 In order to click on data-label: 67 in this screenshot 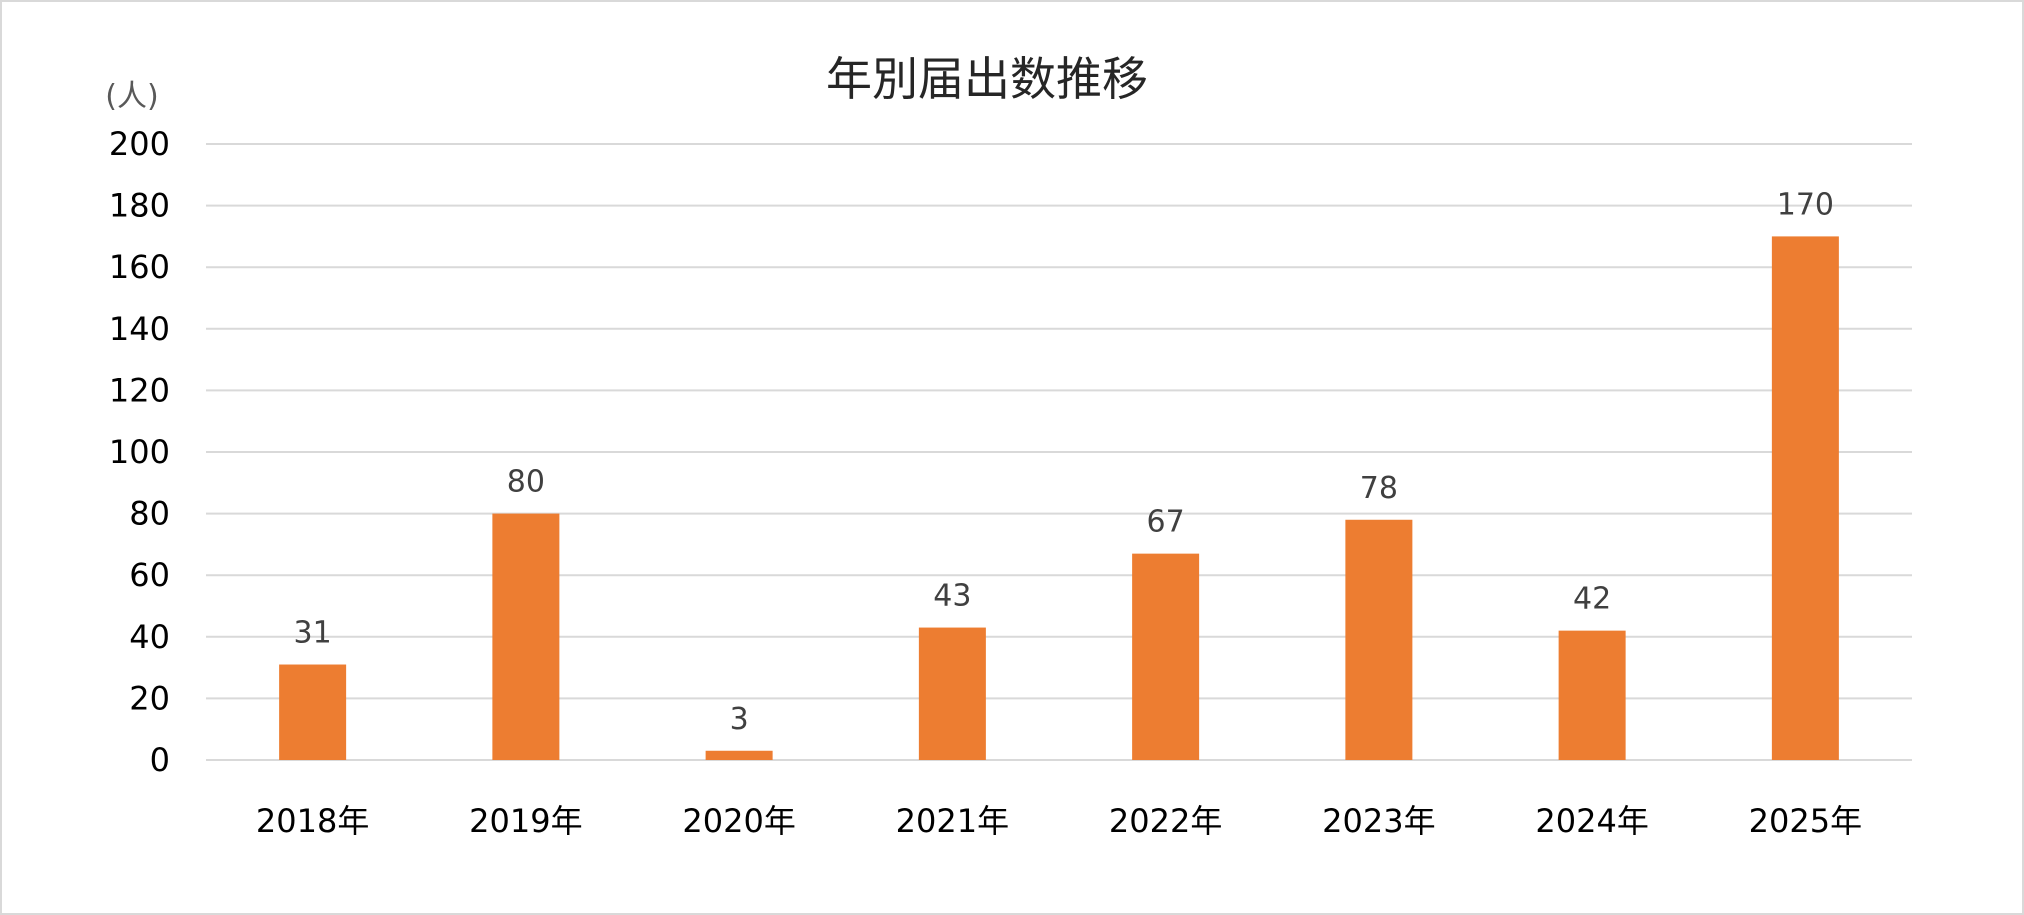, I will do `click(1166, 522)`.